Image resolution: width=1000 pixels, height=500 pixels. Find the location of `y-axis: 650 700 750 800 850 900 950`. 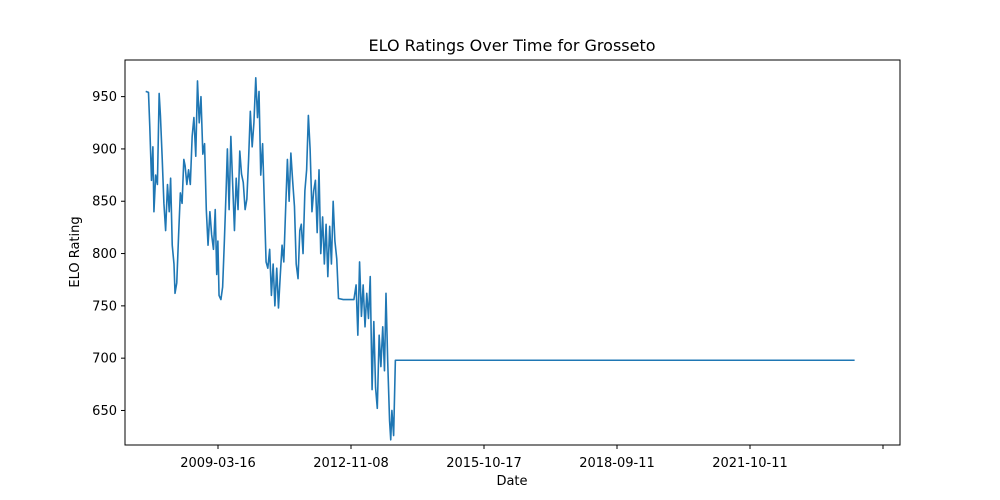

y-axis: 650 700 750 800 850 900 950 is located at coordinates (108, 254).